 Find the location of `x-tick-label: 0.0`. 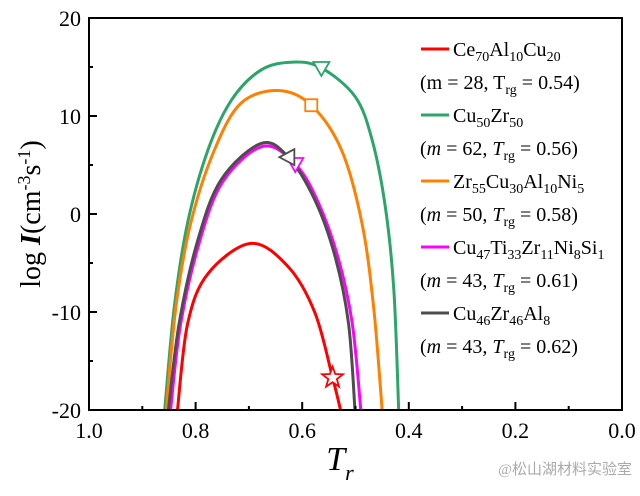

x-tick-label: 0.0 is located at coordinates (622, 430).